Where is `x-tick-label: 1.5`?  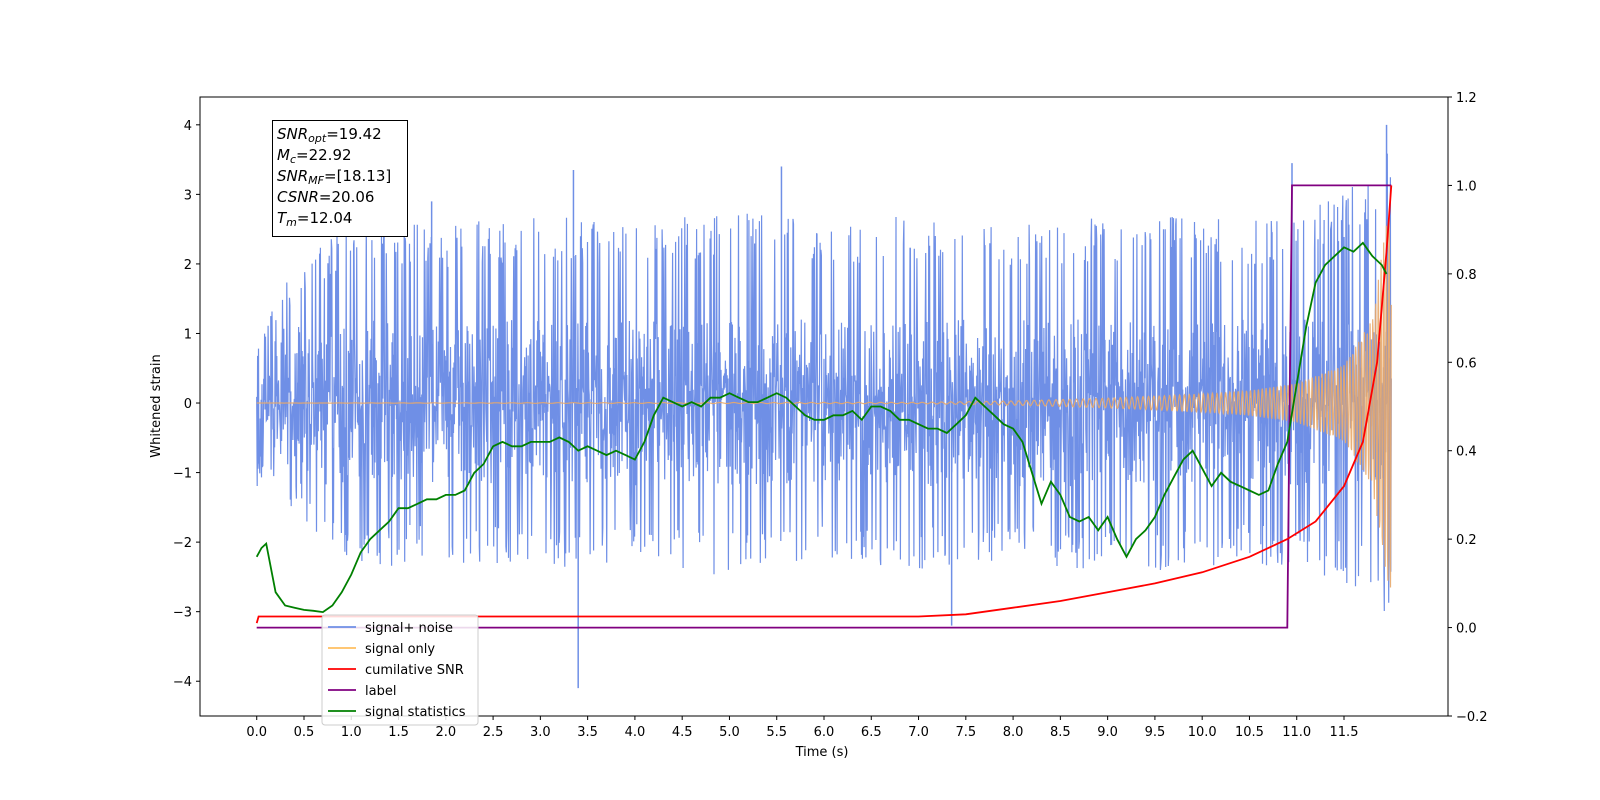
x-tick-label: 1.5 is located at coordinates (398, 732).